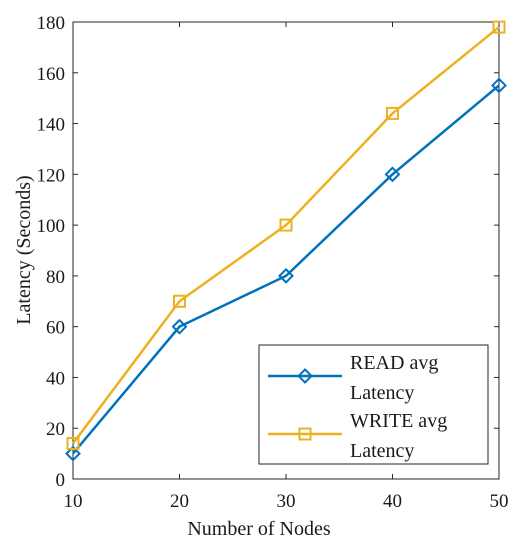 The height and width of the screenshot is (550, 518). What do you see at coordinates (51, 175) in the screenshot?
I see `y-tick-label: 120` at bounding box center [51, 175].